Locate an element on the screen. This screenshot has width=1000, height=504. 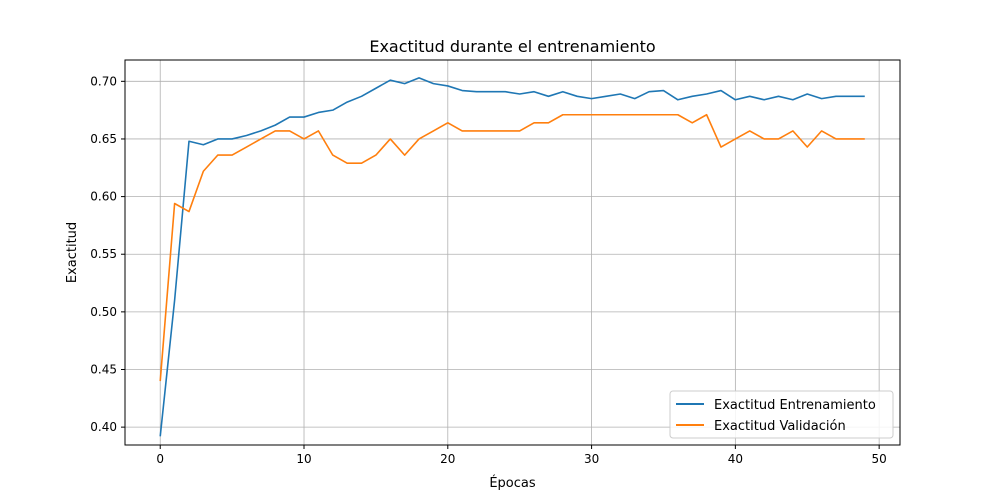
chart-title: Exactitud durante el entrenamiento is located at coordinates (512, 46).